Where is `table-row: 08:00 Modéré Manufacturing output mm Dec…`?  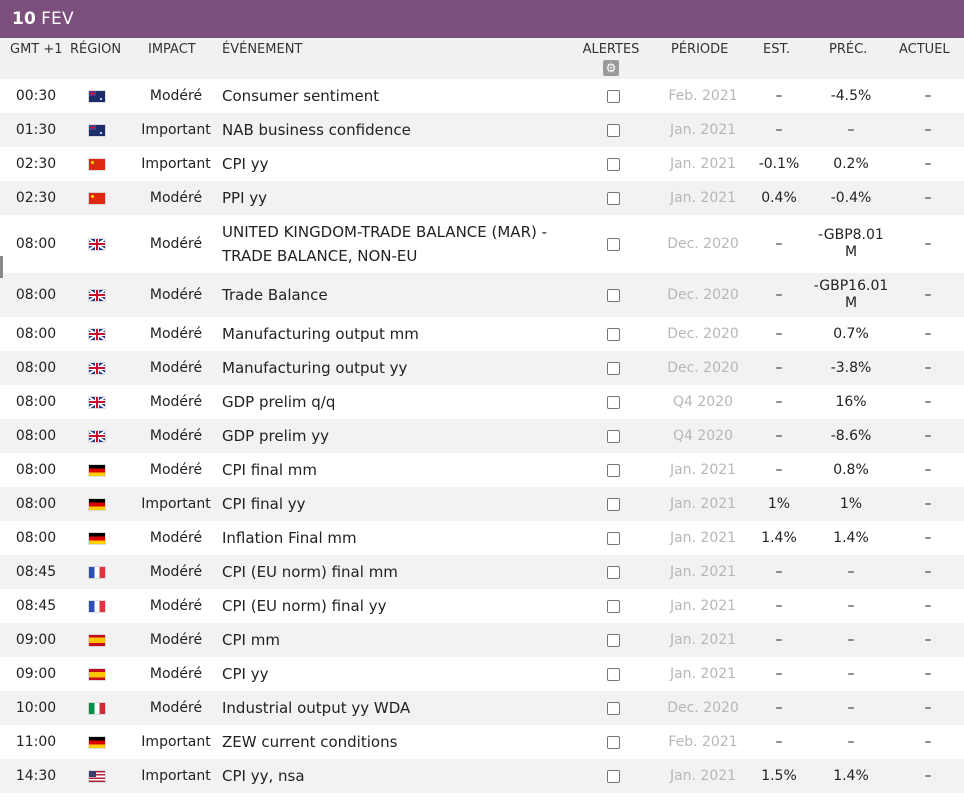
table-row: 08:00 Modéré Manufacturing output mm Dec… is located at coordinates (482, 334).